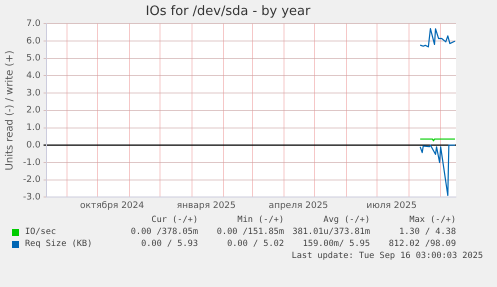 The width and height of the screenshot is (497, 287). What do you see at coordinates (33, 76) in the screenshot?
I see `y-tick-label: 4.0` at bounding box center [33, 76].